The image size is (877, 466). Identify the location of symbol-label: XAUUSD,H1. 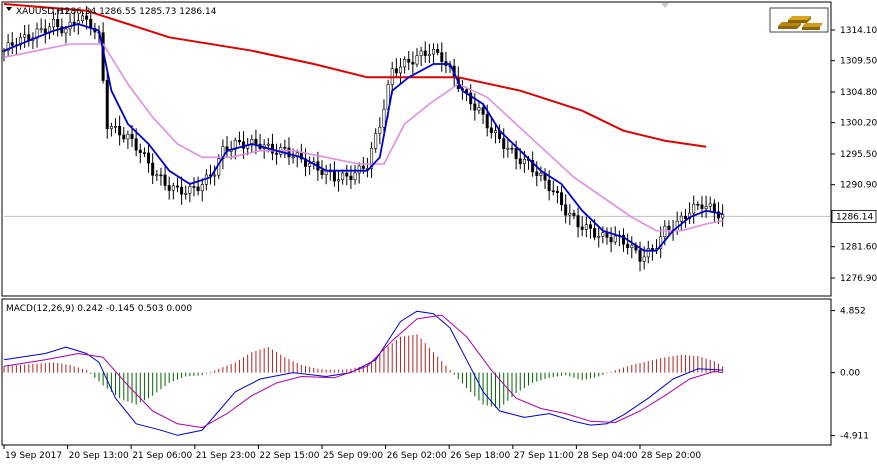
(43, 12).